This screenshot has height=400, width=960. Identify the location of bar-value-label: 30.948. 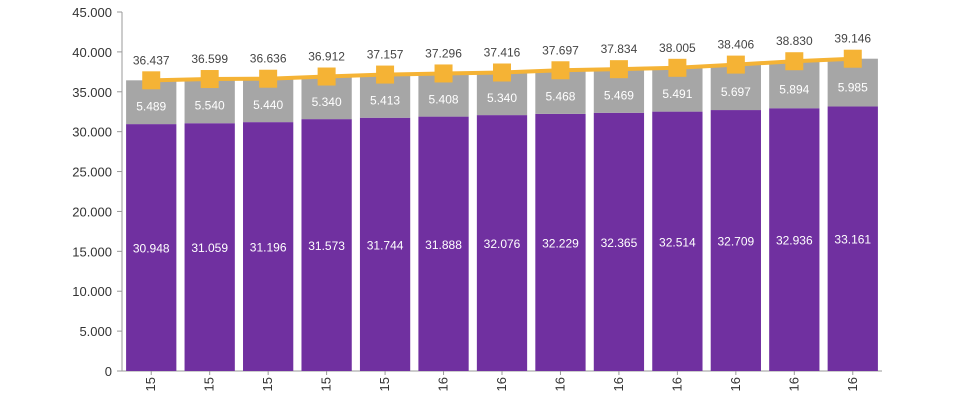
(151, 249).